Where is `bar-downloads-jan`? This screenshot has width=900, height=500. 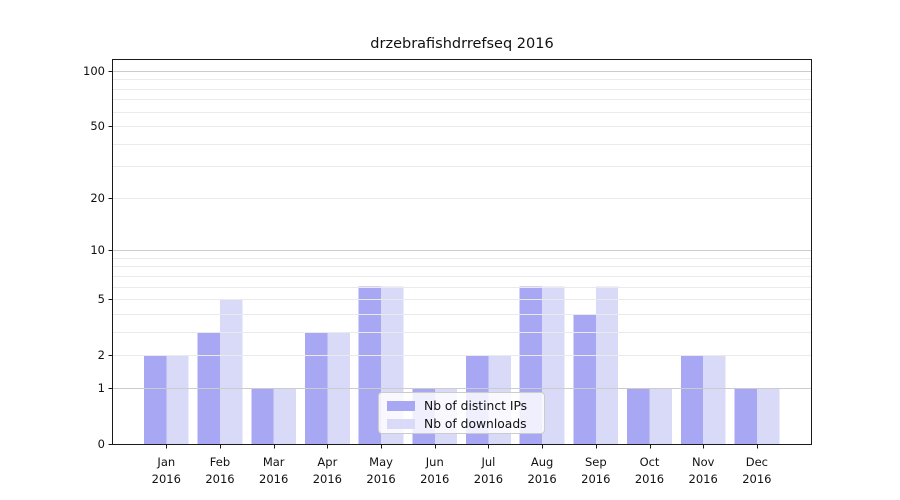 bar-downloads-jan is located at coordinates (177, 399).